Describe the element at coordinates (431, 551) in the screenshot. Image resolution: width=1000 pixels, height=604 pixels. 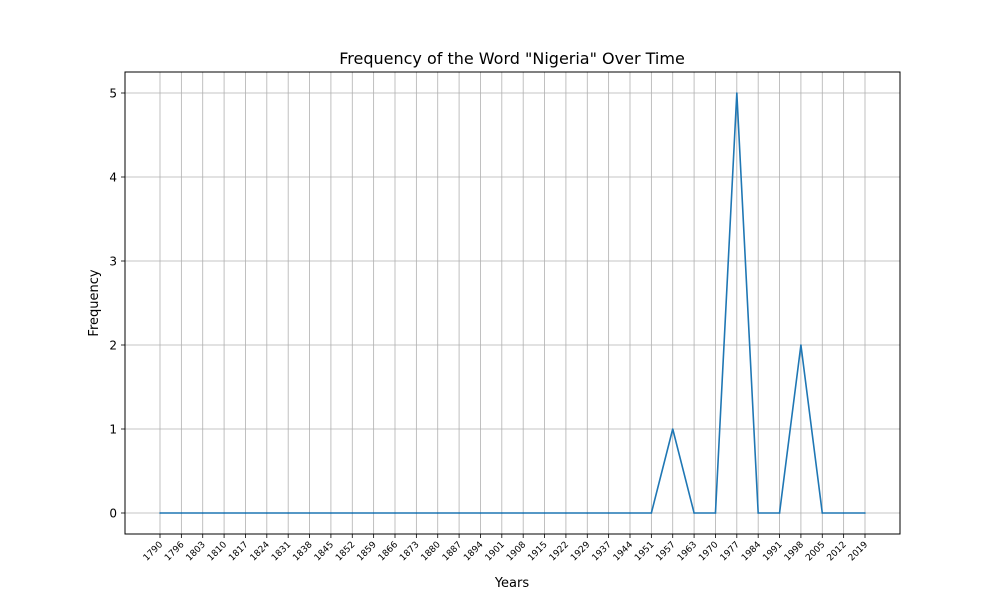
I see `x-tick-label: 1880` at that location.